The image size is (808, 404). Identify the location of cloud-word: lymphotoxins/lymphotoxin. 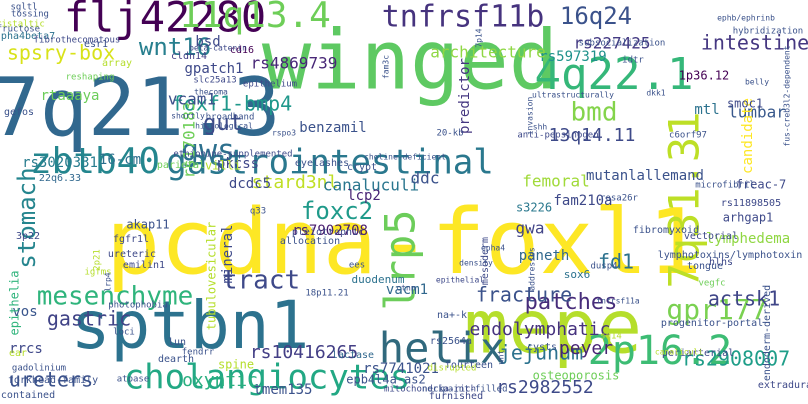
(730, 255).